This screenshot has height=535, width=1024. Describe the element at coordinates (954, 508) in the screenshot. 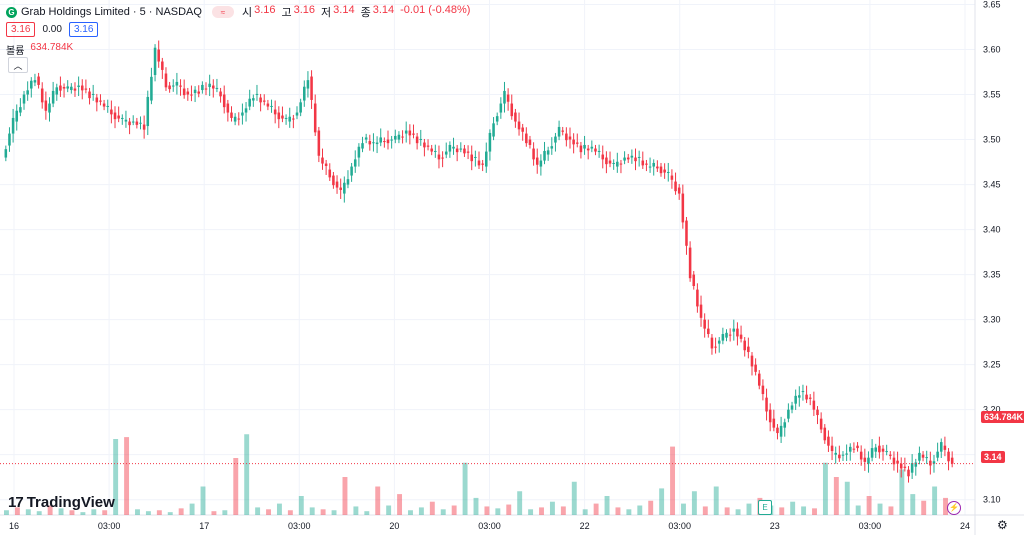

I see `lightning-icon: ⚡` at that location.